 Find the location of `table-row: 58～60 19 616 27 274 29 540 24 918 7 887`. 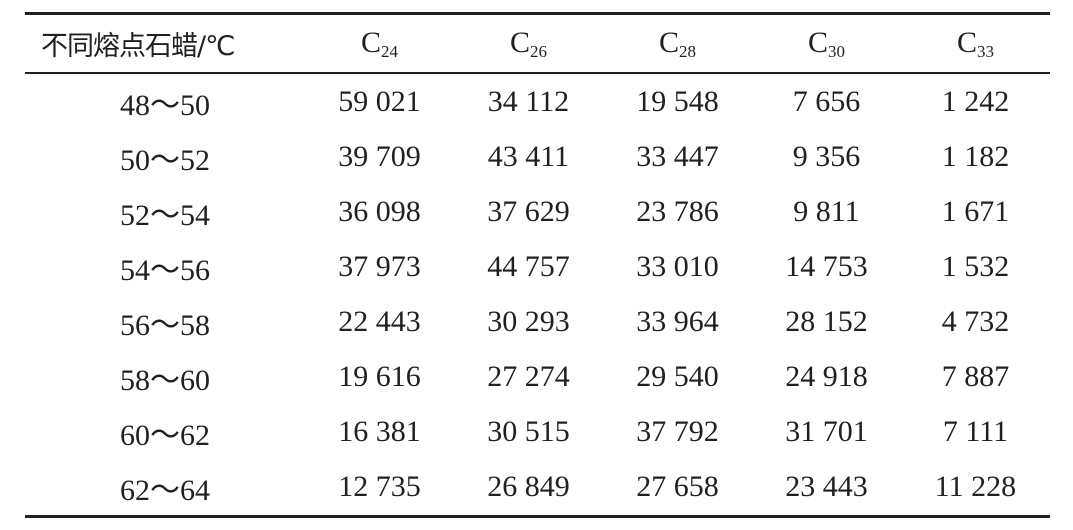

table-row: 58～60 19 616 27 274 29 540 24 918 7 887 is located at coordinates (537, 376).